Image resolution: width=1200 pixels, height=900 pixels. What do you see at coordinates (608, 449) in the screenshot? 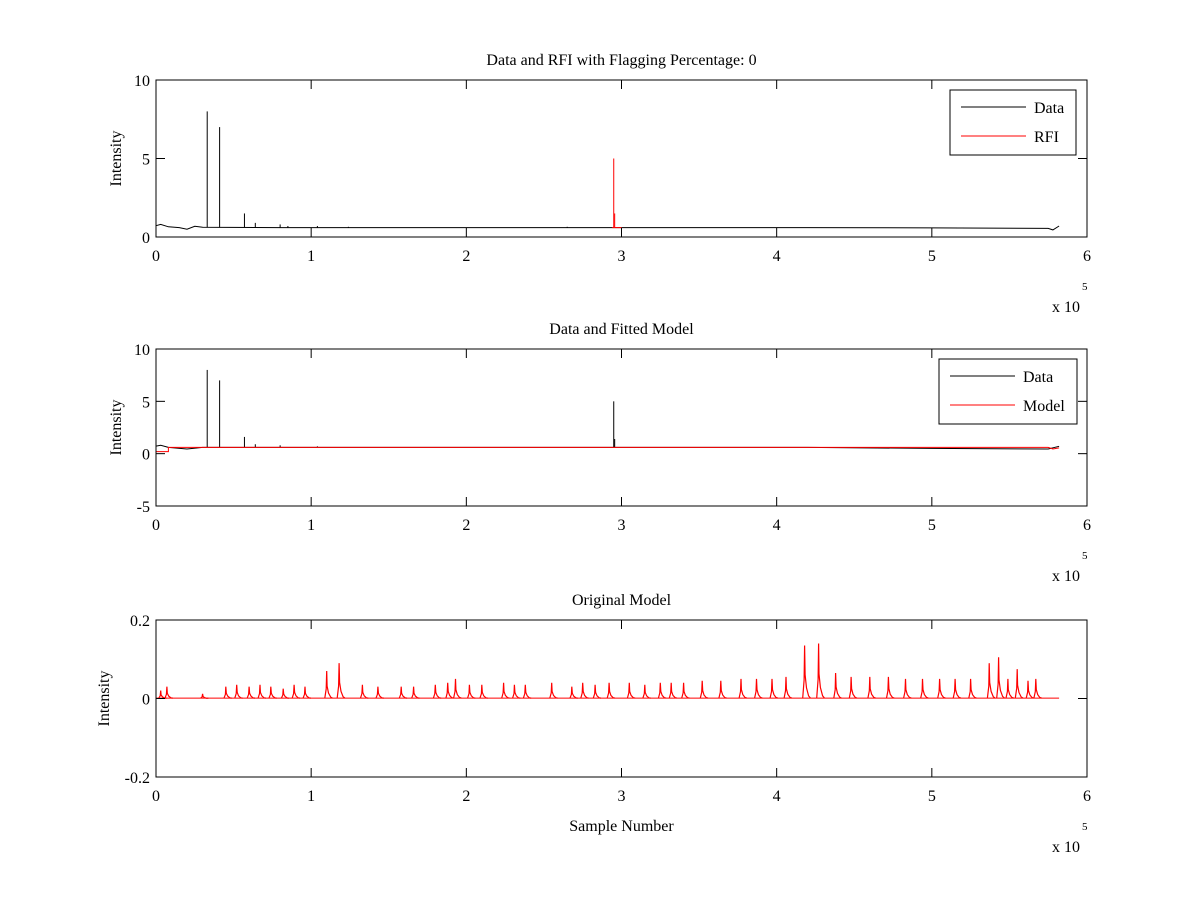
I see `series-model-line` at bounding box center [608, 449].